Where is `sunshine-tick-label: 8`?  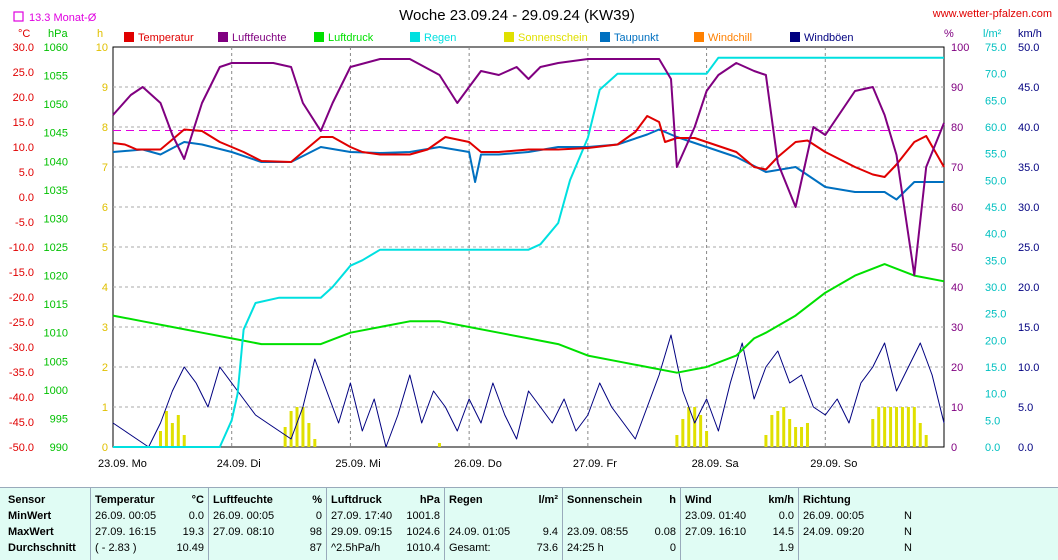
sunshine-tick-label: 8 is located at coordinates (105, 128).